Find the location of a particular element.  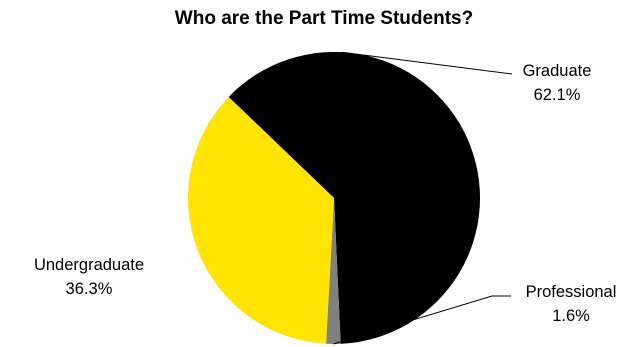

label-undergraduate-name: Undergraduate is located at coordinates (89, 265).